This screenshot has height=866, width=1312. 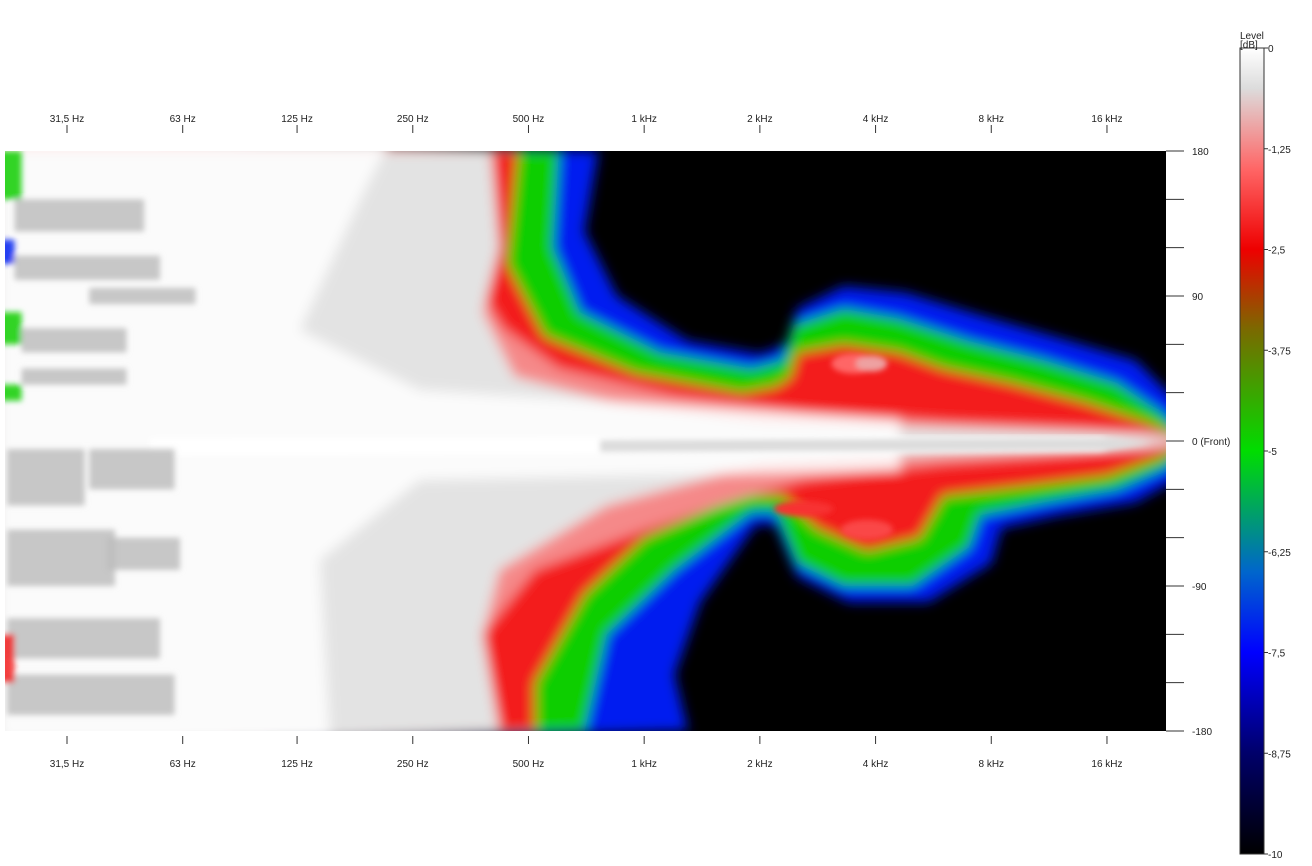 What do you see at coordinates (1198, 297) in the screenshot?
I see `y-tick-label: 90` at bounding box center [1198, 297].